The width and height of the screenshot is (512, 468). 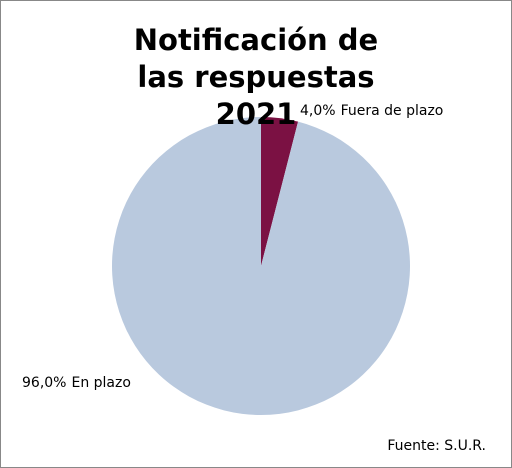 What do you see at coordinates (392, 111) in the screenshot?
I see `category-label: Fuera de plazo` at bounding box center [392, 111].